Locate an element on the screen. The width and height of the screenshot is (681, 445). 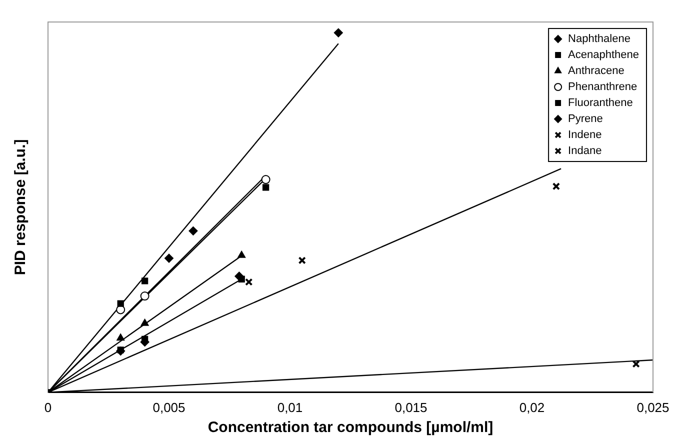
y-axis-title: PID response [a.u.] is located at coordinates (21, 207).